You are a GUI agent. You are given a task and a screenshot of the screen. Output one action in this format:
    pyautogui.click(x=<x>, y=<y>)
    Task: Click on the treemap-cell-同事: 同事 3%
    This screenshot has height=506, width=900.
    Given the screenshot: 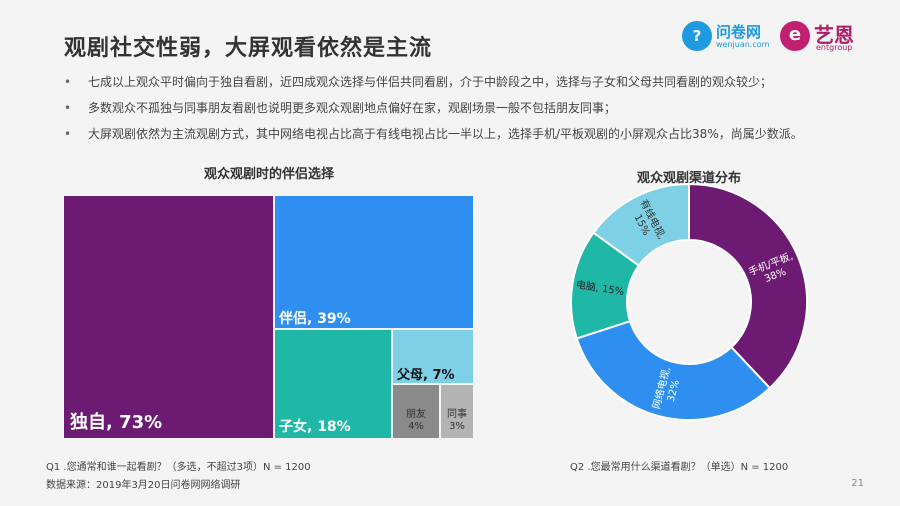 What is the action you would take?
    pyautogui.click(x=458, y=412)
    